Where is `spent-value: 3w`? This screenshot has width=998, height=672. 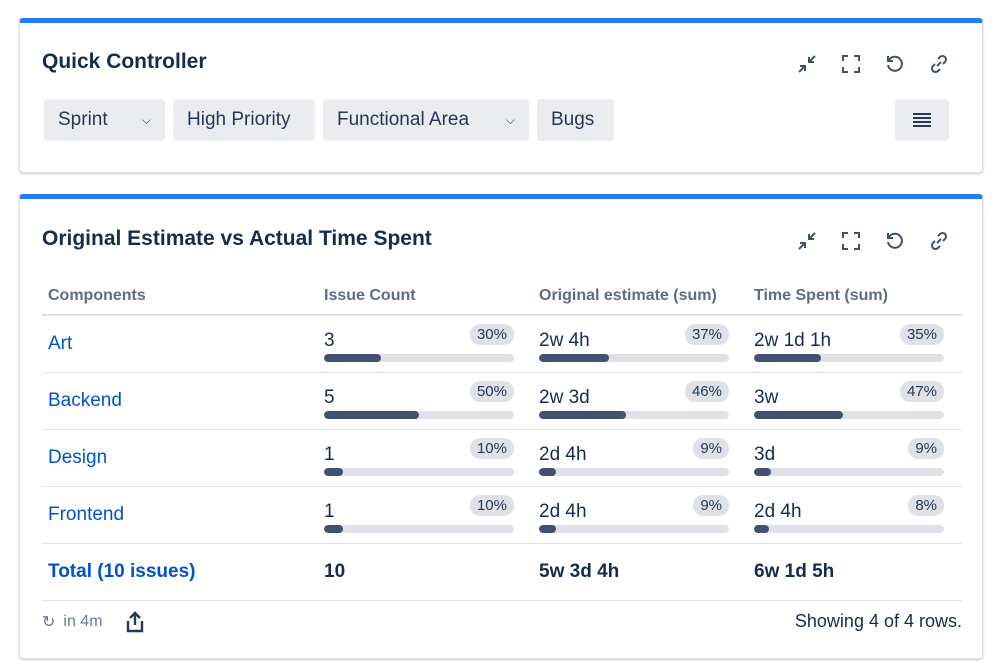 spent-value: 3w is located at coordinates (766, 397).